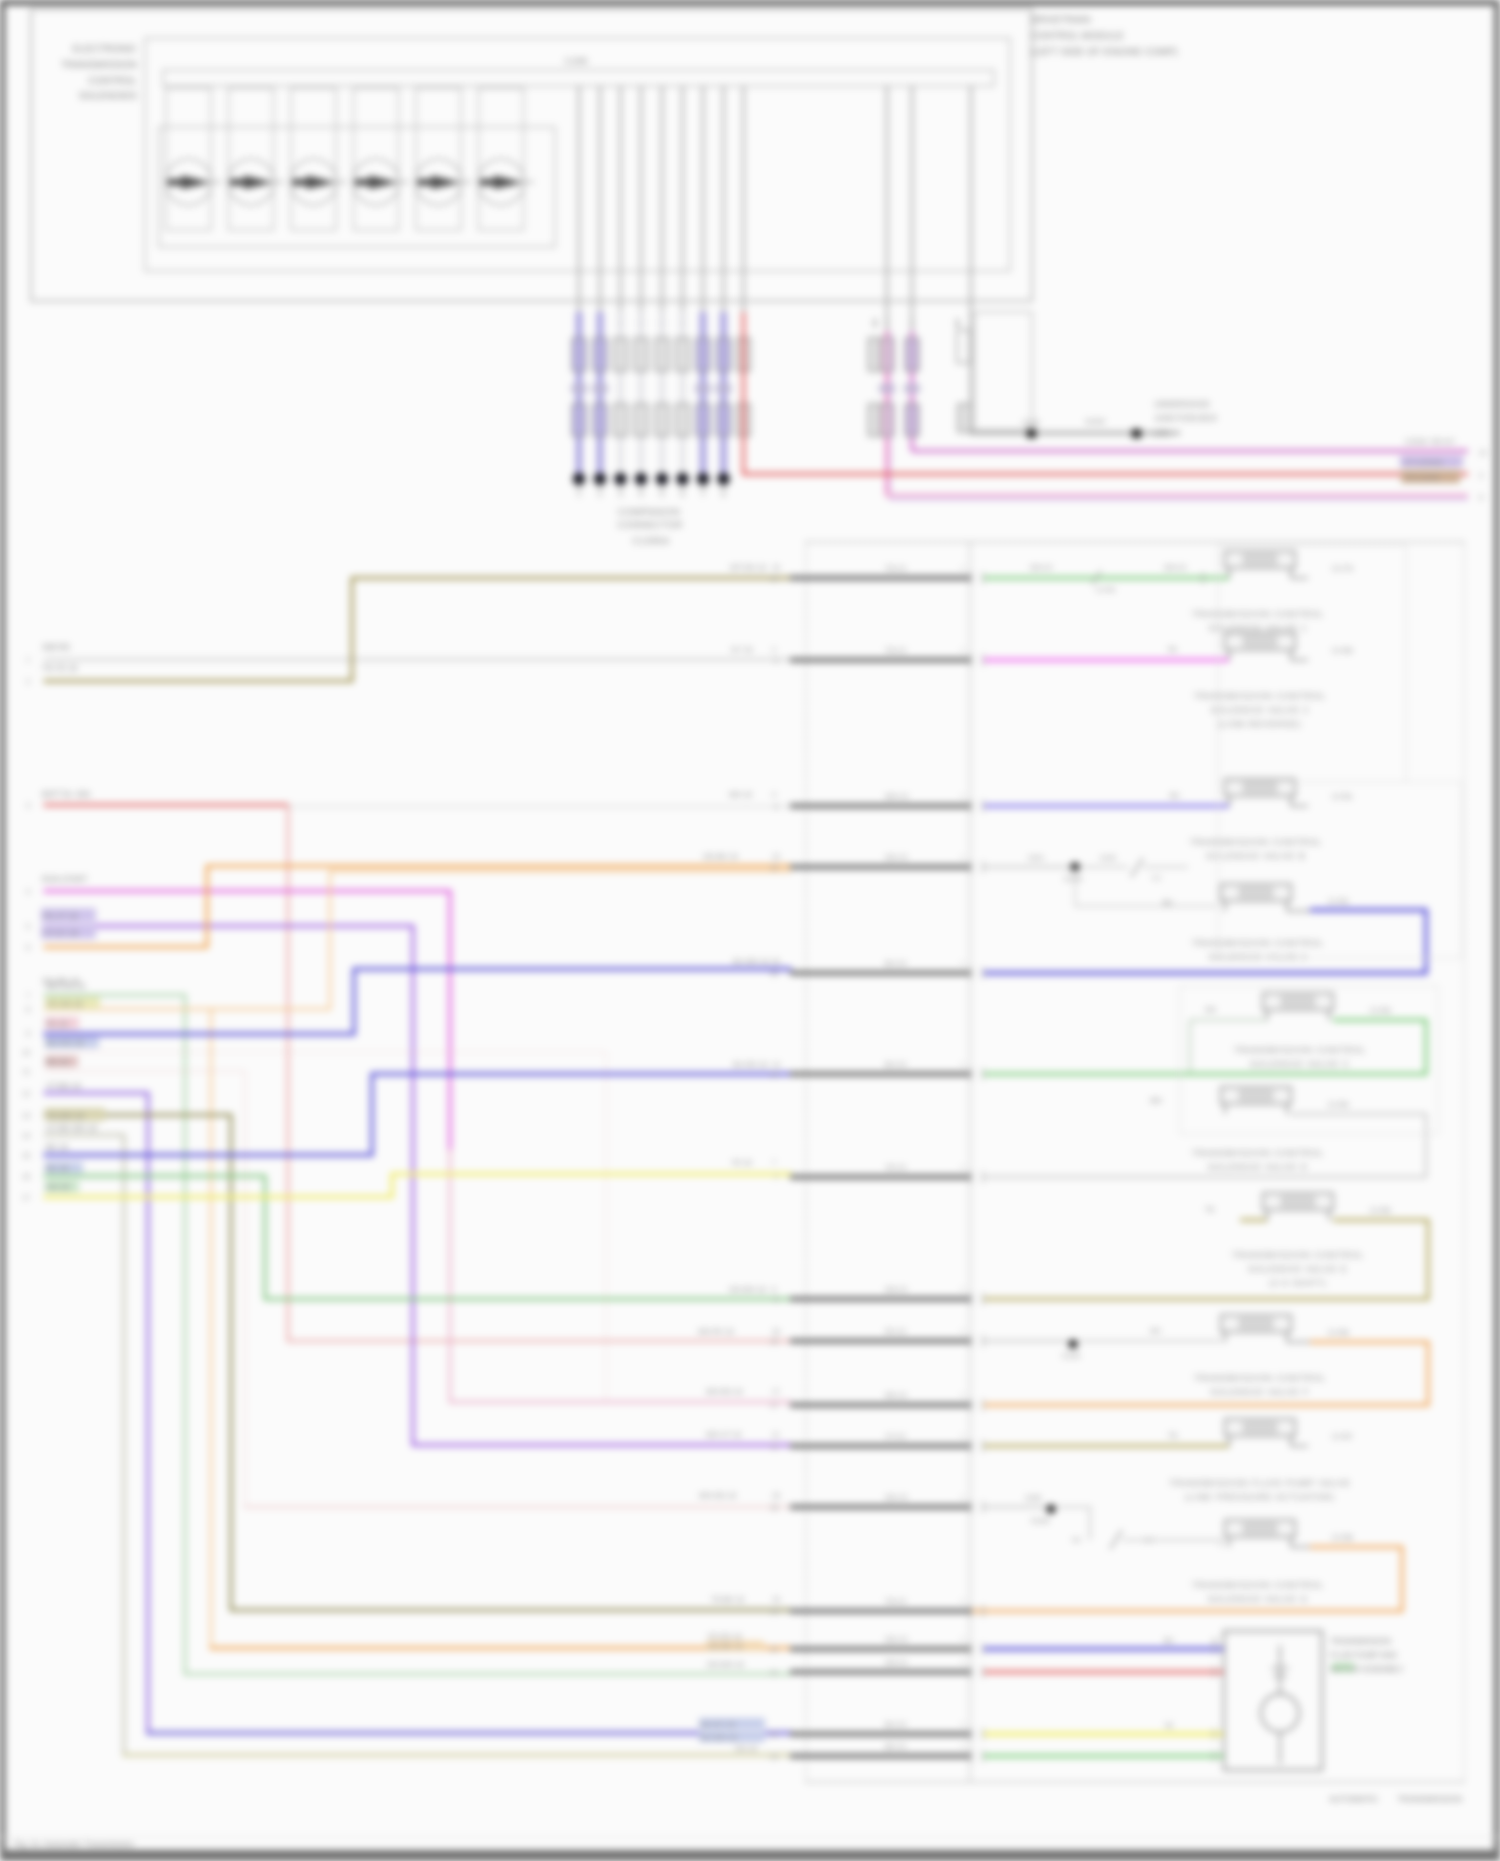  What do you see at coordinates (576, 61) in the screenshot?
I see `svg-text: C1395` at bounding box center [576, 61].